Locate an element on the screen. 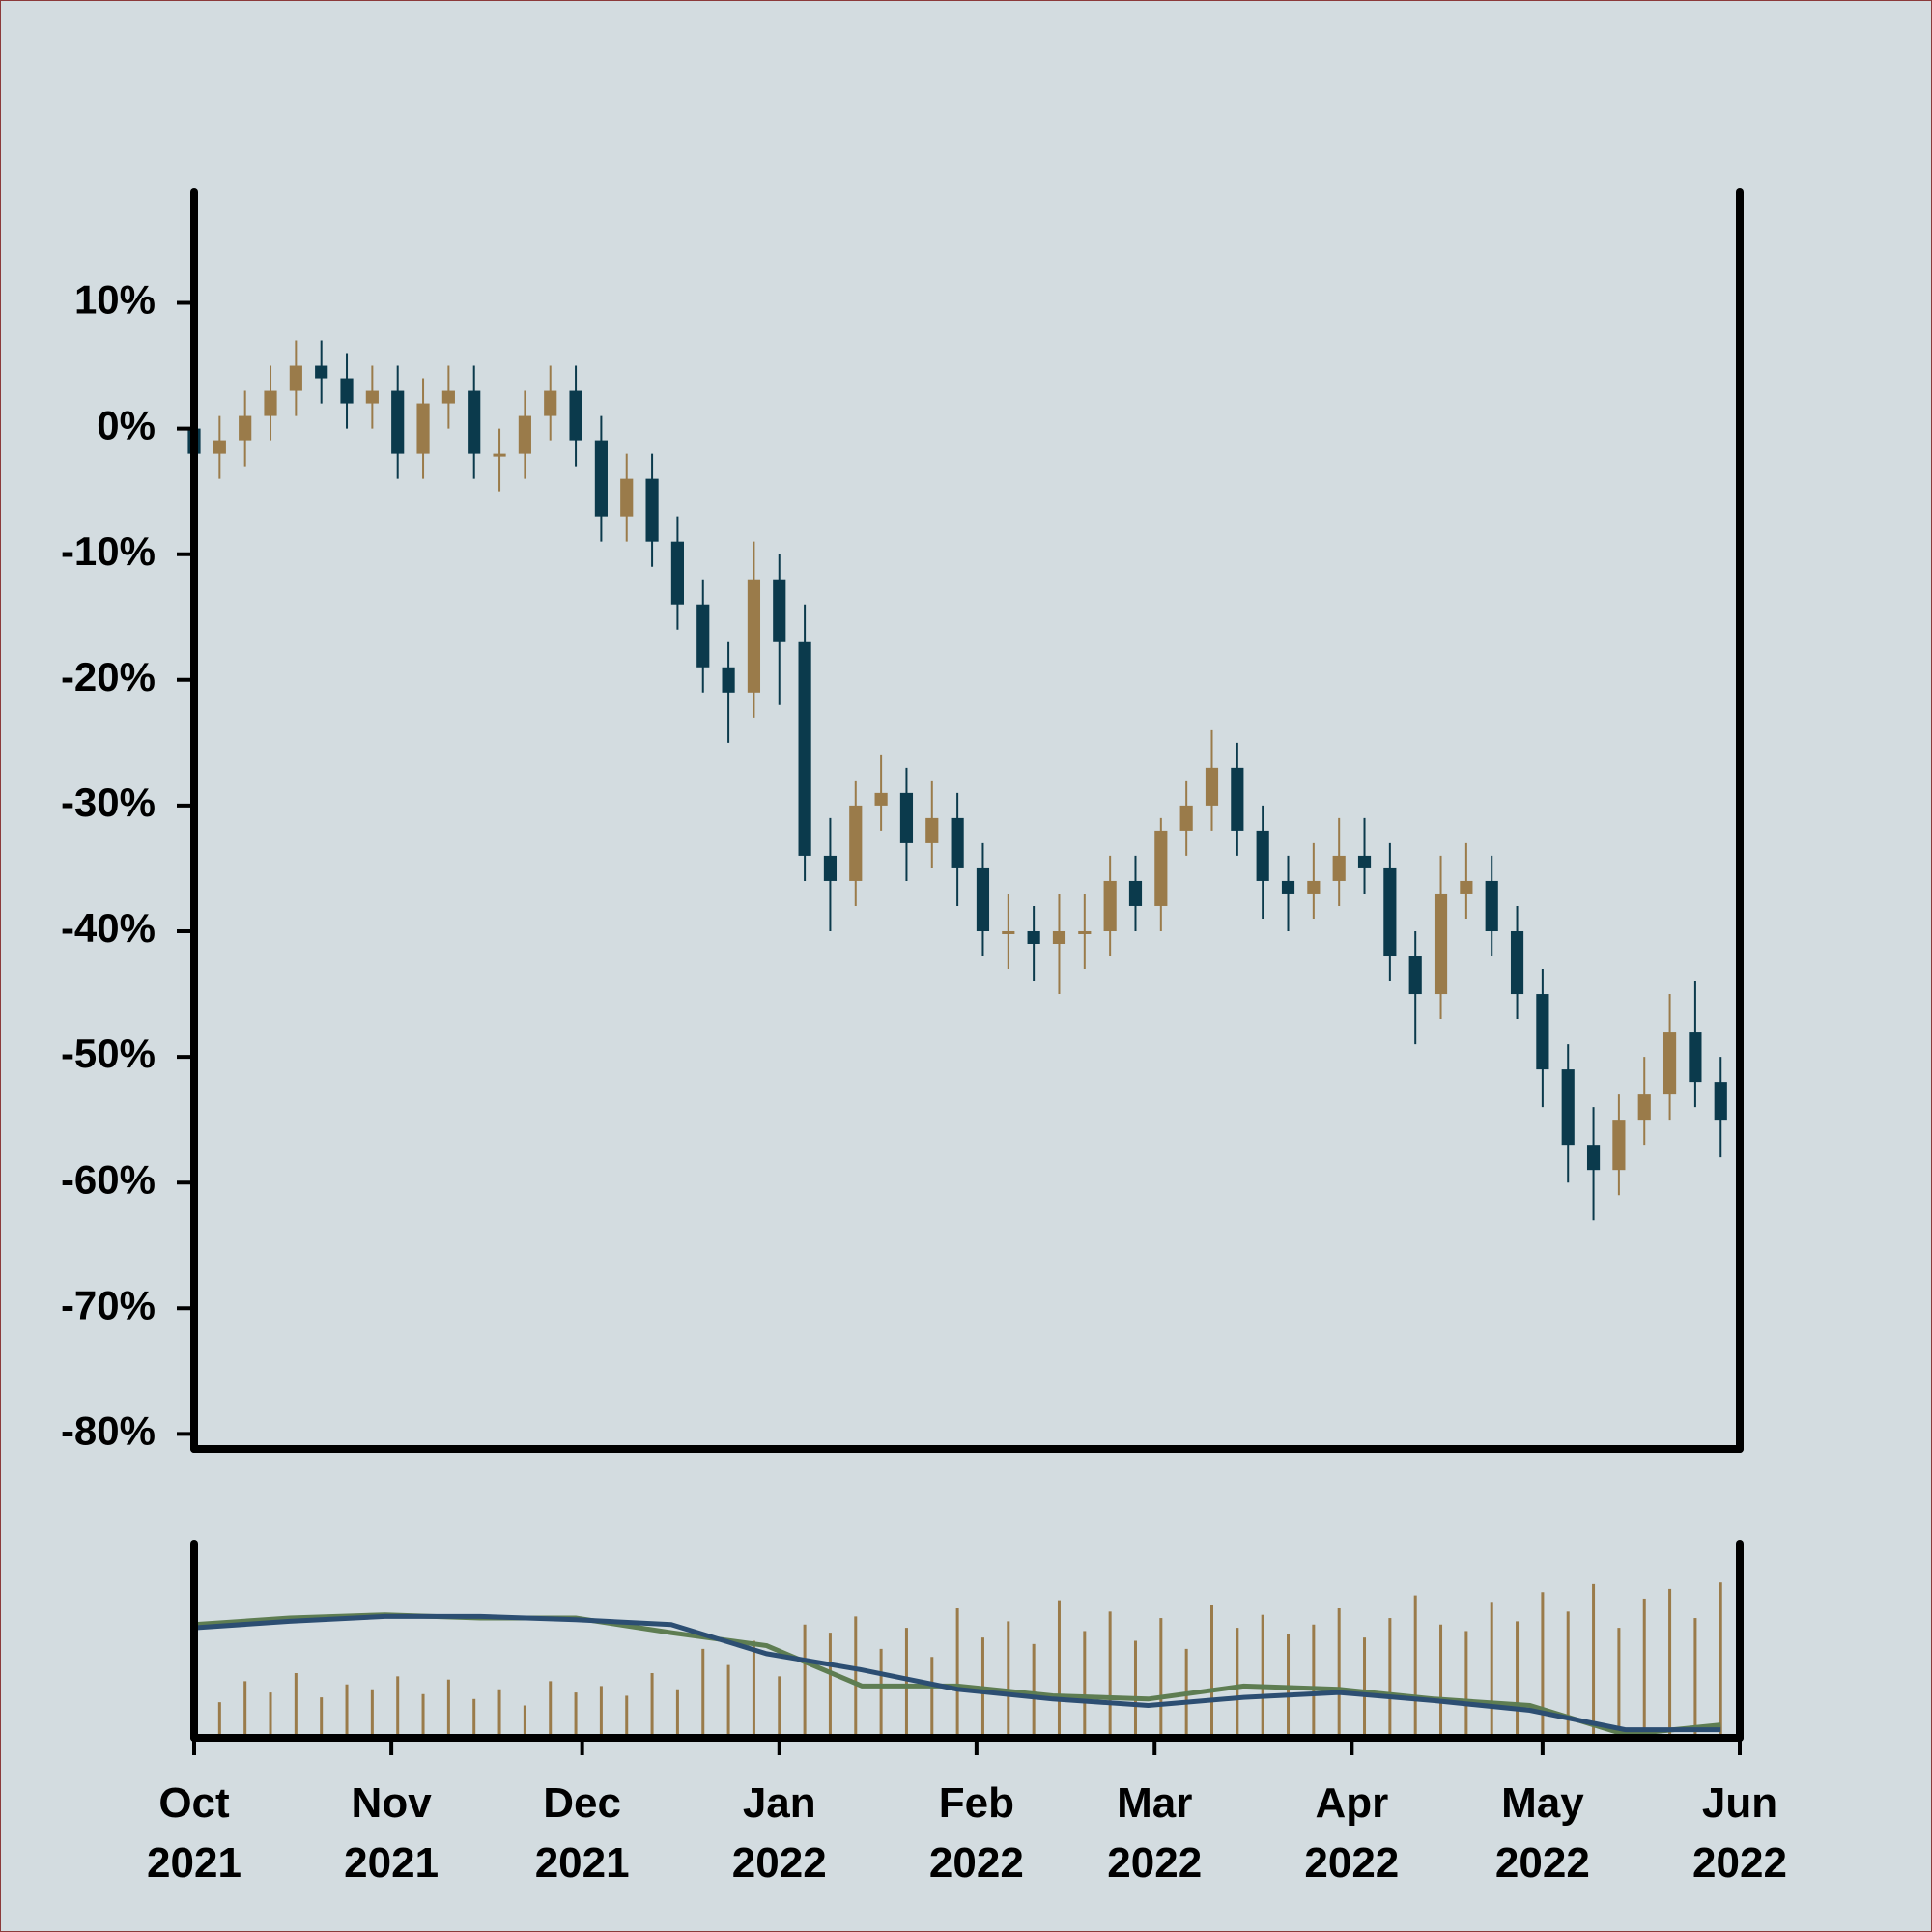 This screenshot has width=1932, height=1932. x-tick-label: Oct 2021 is located at coordinates (194, 1833).